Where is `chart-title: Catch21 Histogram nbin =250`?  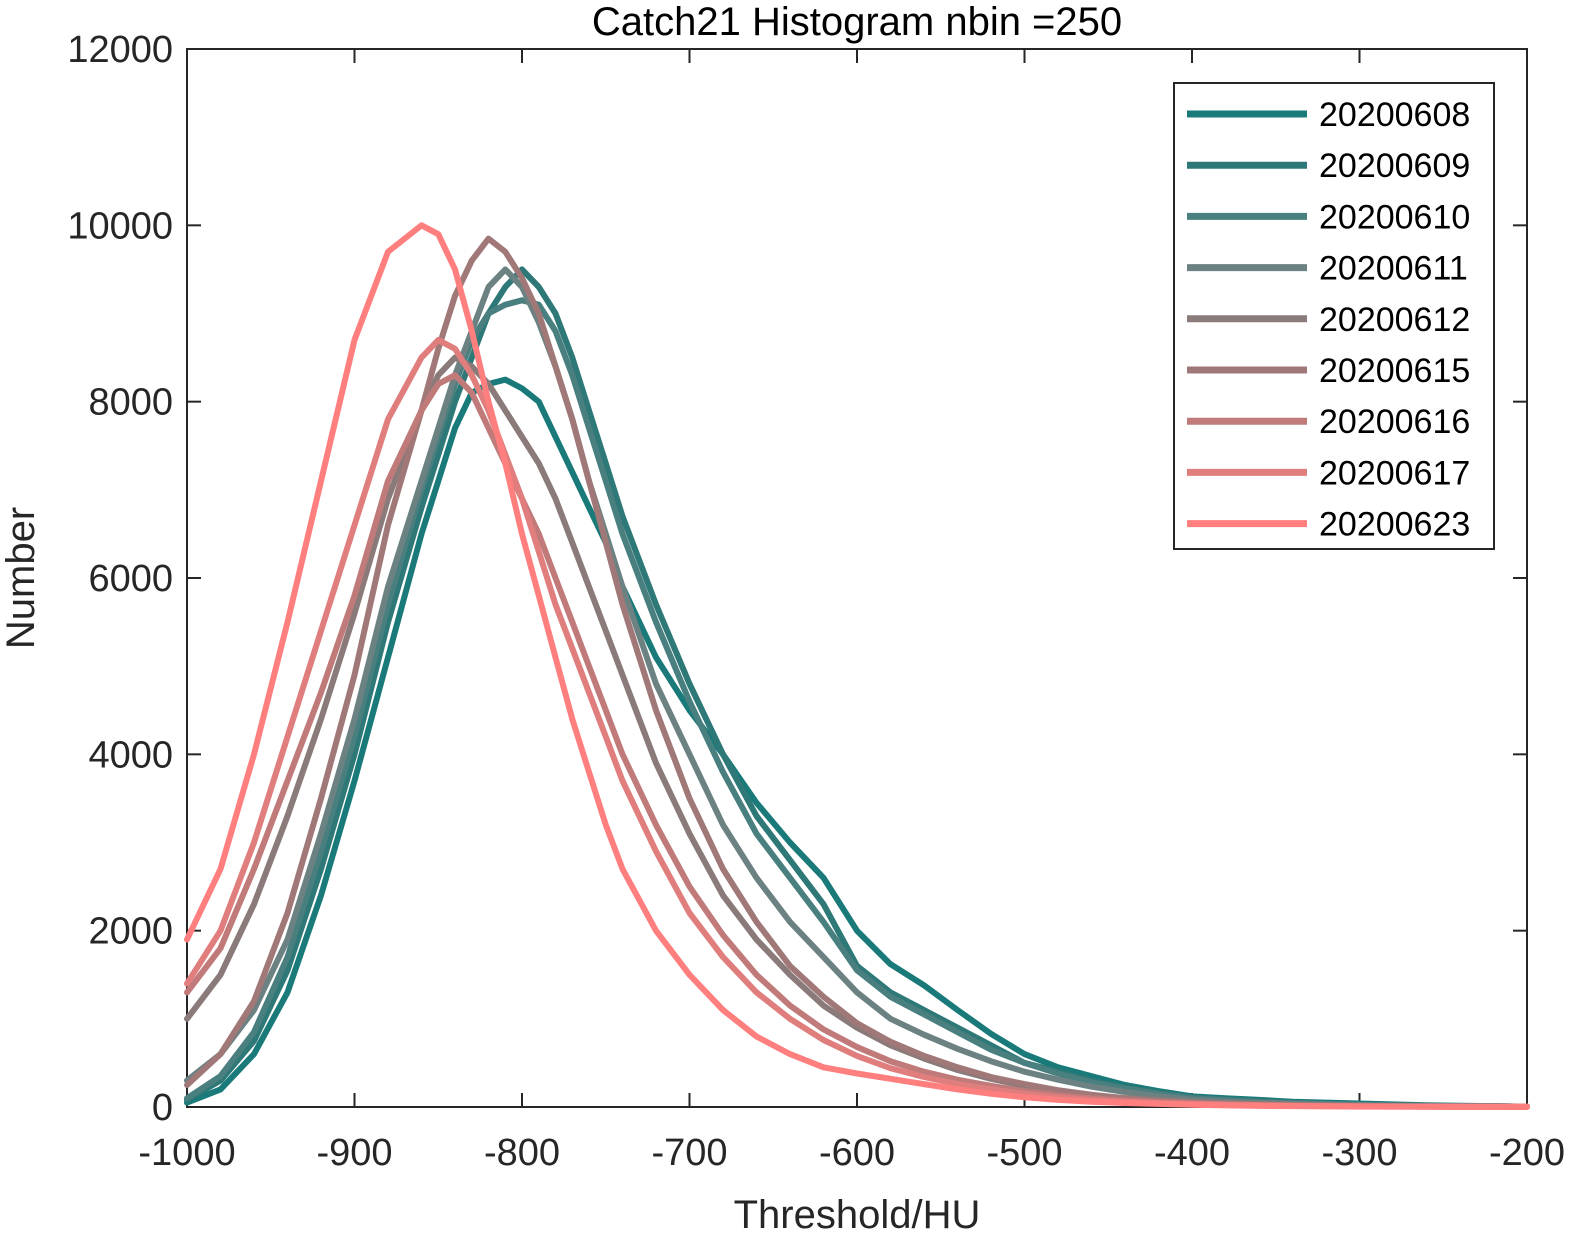
chart-title: Catch21 Histogram nbin =250 is located at coordinates (857, 22).